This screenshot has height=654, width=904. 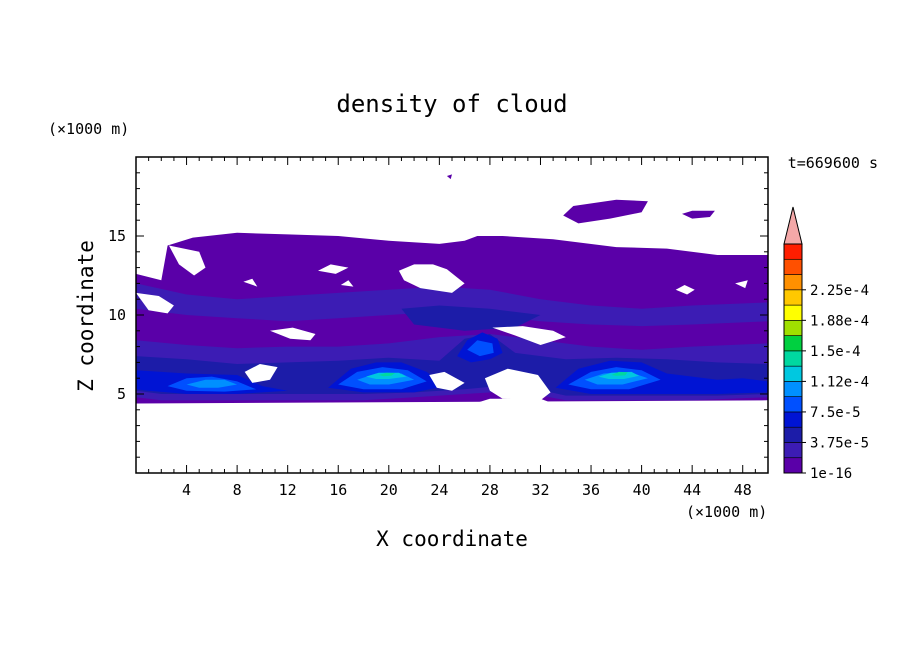 I want to click on x-tick-label: 8, so click(x=237, y=490).